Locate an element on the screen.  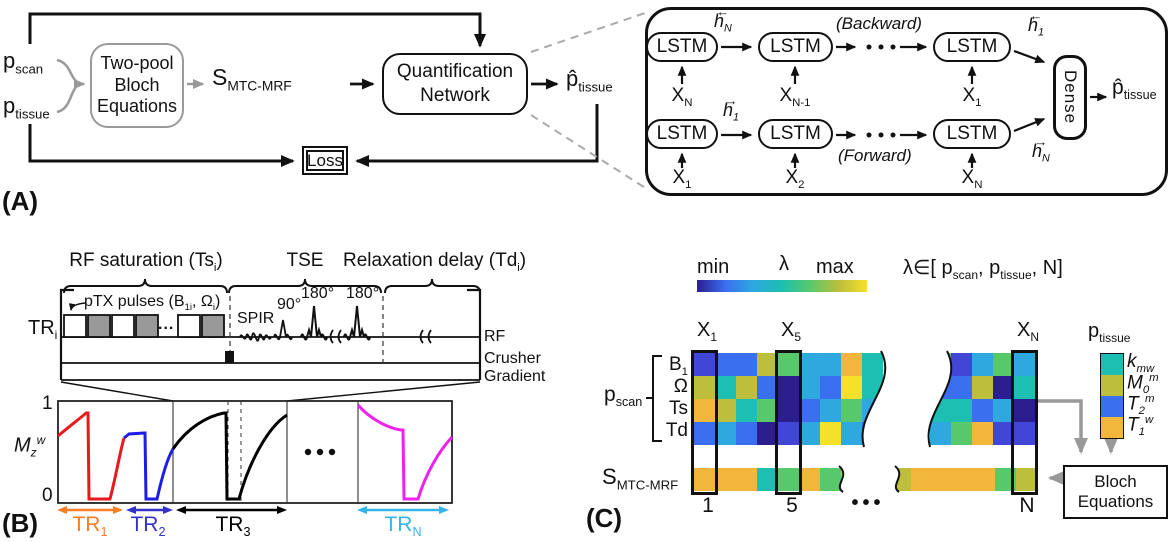
legend-label-t1w: T1w is located at coordinates (1140, 426).